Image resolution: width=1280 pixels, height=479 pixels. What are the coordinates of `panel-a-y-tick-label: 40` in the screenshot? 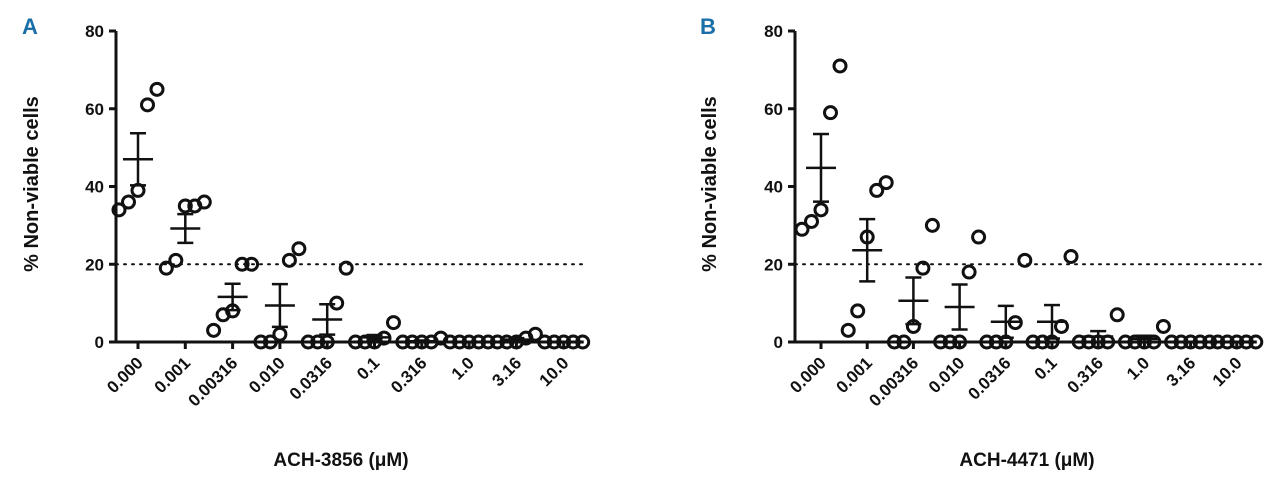 It's located at (94, 187).